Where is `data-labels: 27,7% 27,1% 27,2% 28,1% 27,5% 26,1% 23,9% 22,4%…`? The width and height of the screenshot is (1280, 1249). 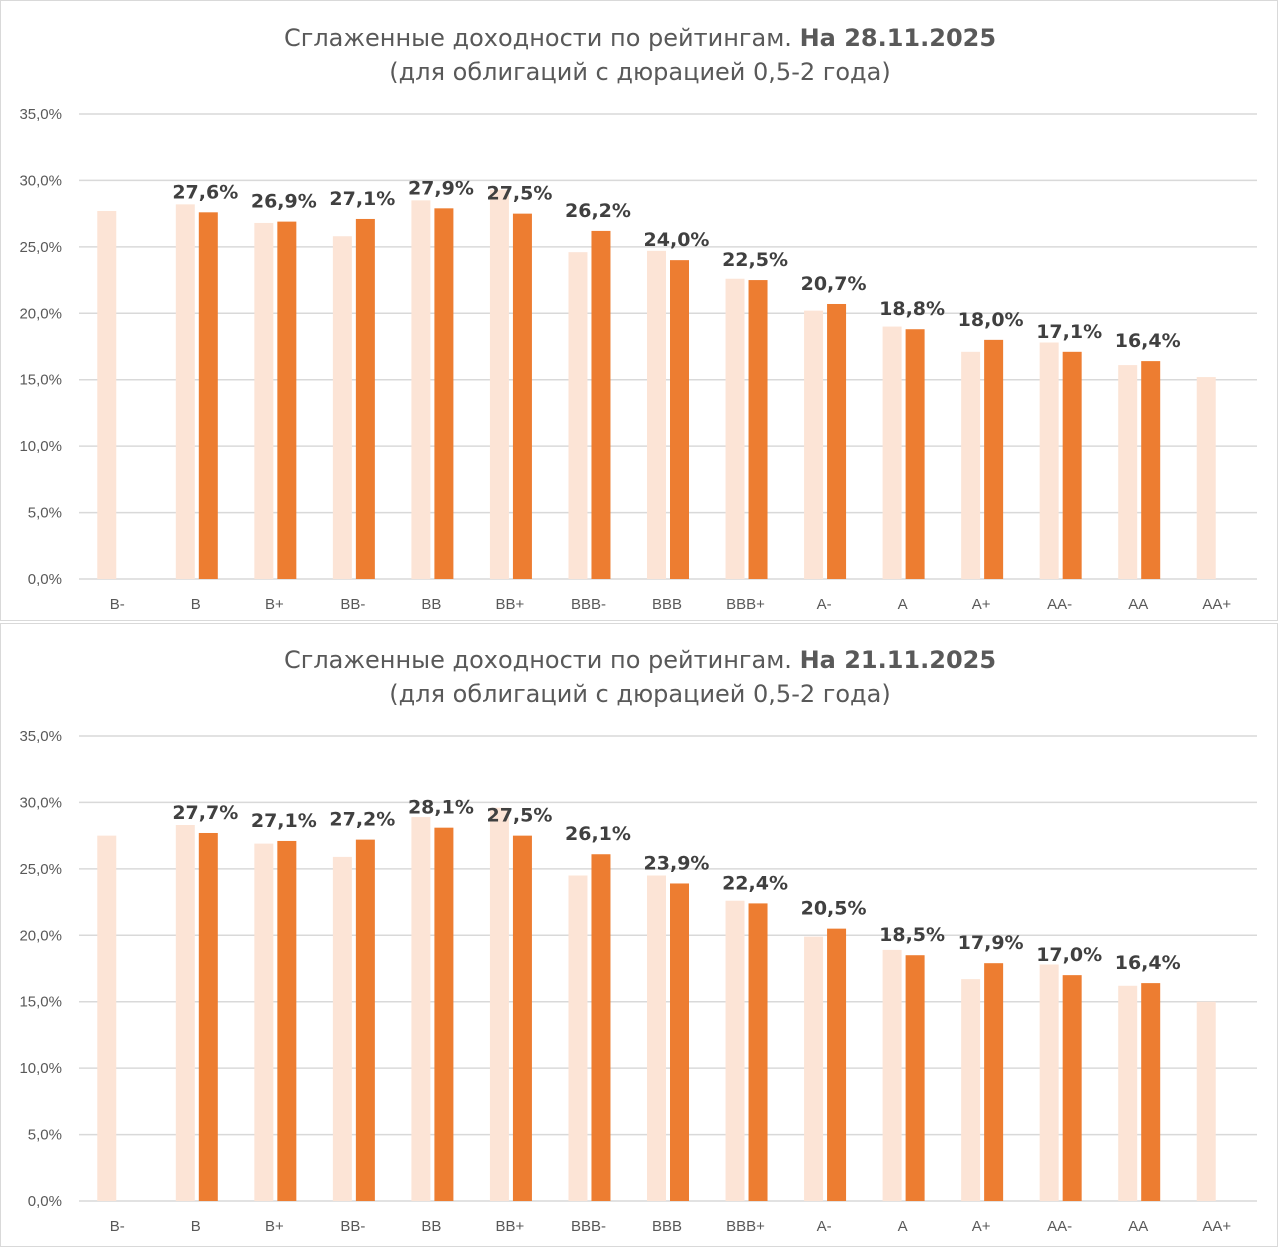
data-labels: 27,7% 27,1% 27,2% 28,1% 27,5% 26,1% 23,9% 22,4%… is located at coordinates (676, 885).